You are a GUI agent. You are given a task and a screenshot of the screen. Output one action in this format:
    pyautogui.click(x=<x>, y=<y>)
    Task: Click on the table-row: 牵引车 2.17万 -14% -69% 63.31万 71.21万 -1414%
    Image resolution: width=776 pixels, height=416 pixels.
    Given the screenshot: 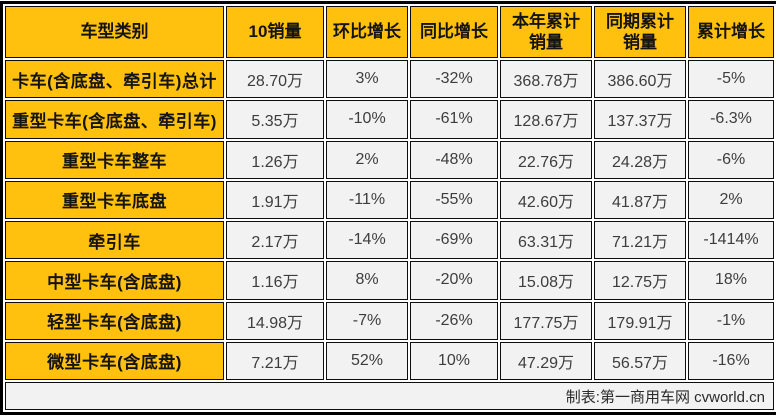 What is the action you would take?
    pyautogui.click(x=389, y=240)
    